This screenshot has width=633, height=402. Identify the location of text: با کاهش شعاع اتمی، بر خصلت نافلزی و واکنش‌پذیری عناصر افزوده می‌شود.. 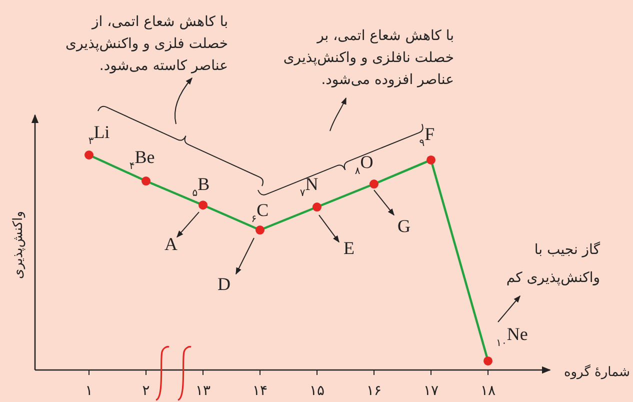
(368, 58).